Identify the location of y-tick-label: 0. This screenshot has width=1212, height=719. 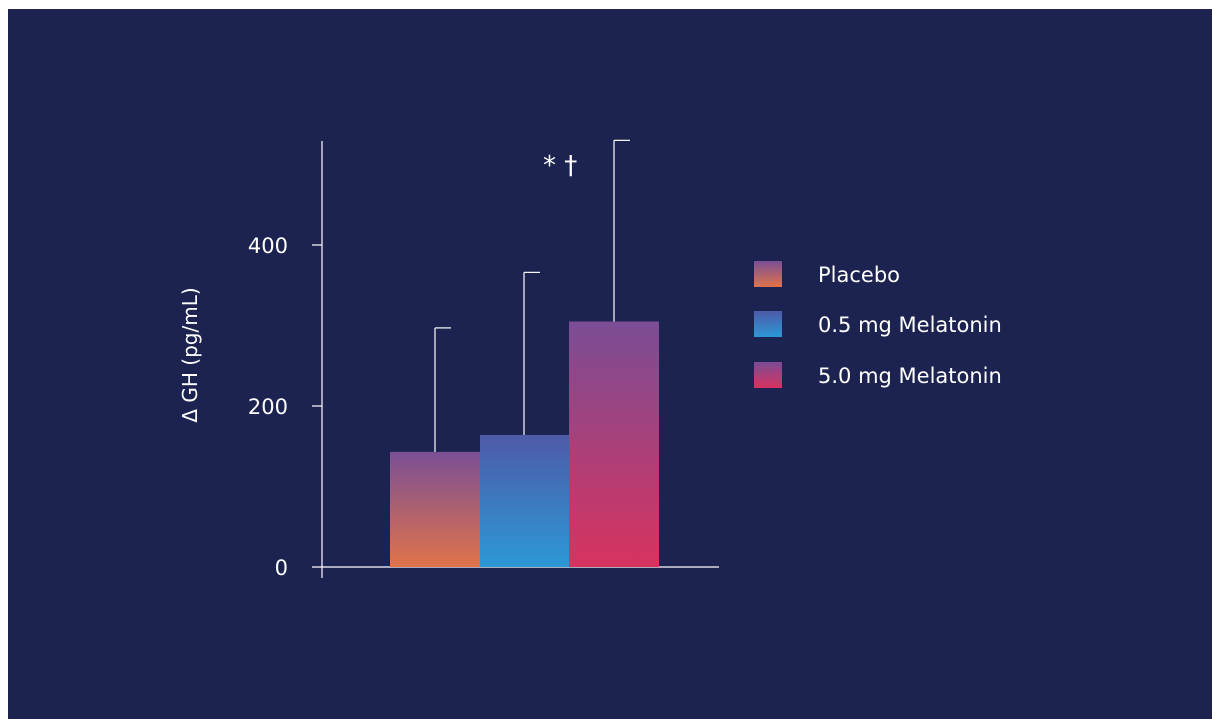
(281, 568).